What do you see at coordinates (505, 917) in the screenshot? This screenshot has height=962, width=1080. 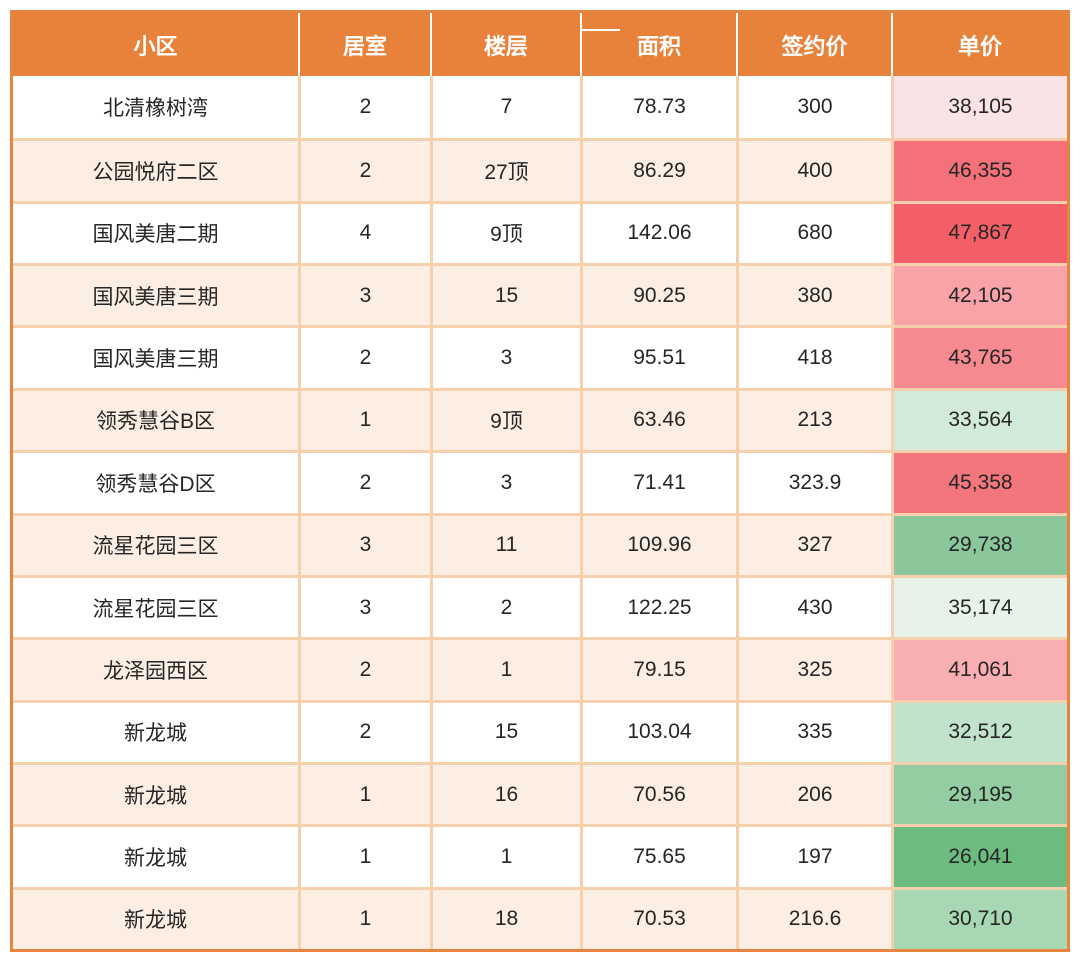 I see `cell-floor: 18` at bounding box center [505, 917].